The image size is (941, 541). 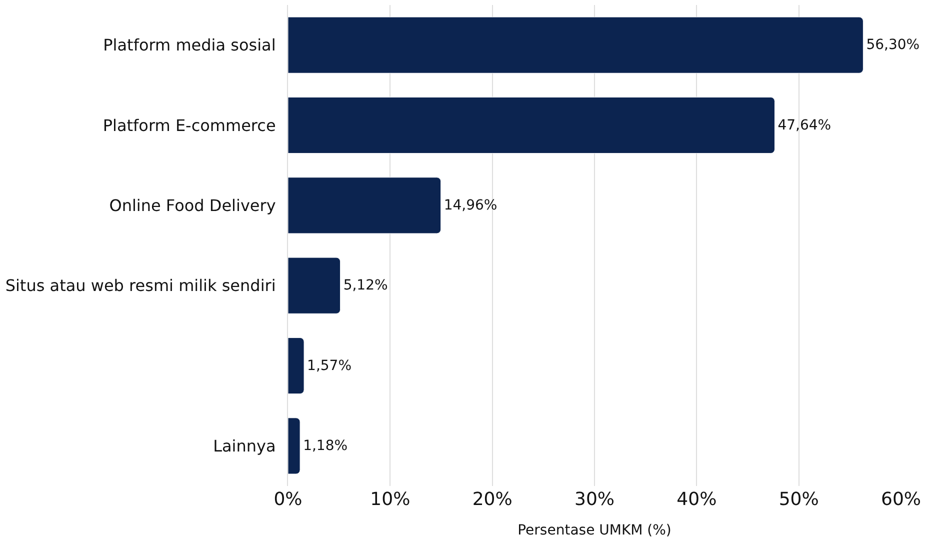 I want to click on y-tick-label: Lainnya, so click(x=244, y=446).